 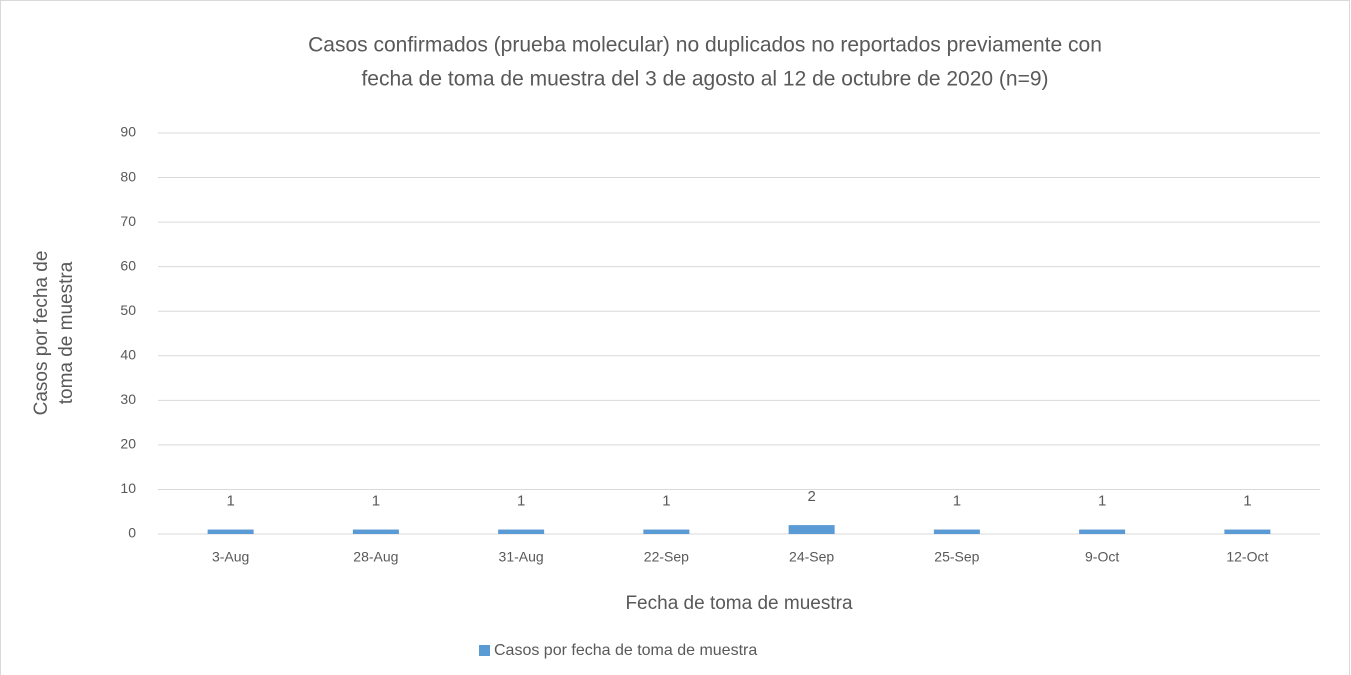 I want to click on y-tick-label: 40, so click(x=128, y=354).